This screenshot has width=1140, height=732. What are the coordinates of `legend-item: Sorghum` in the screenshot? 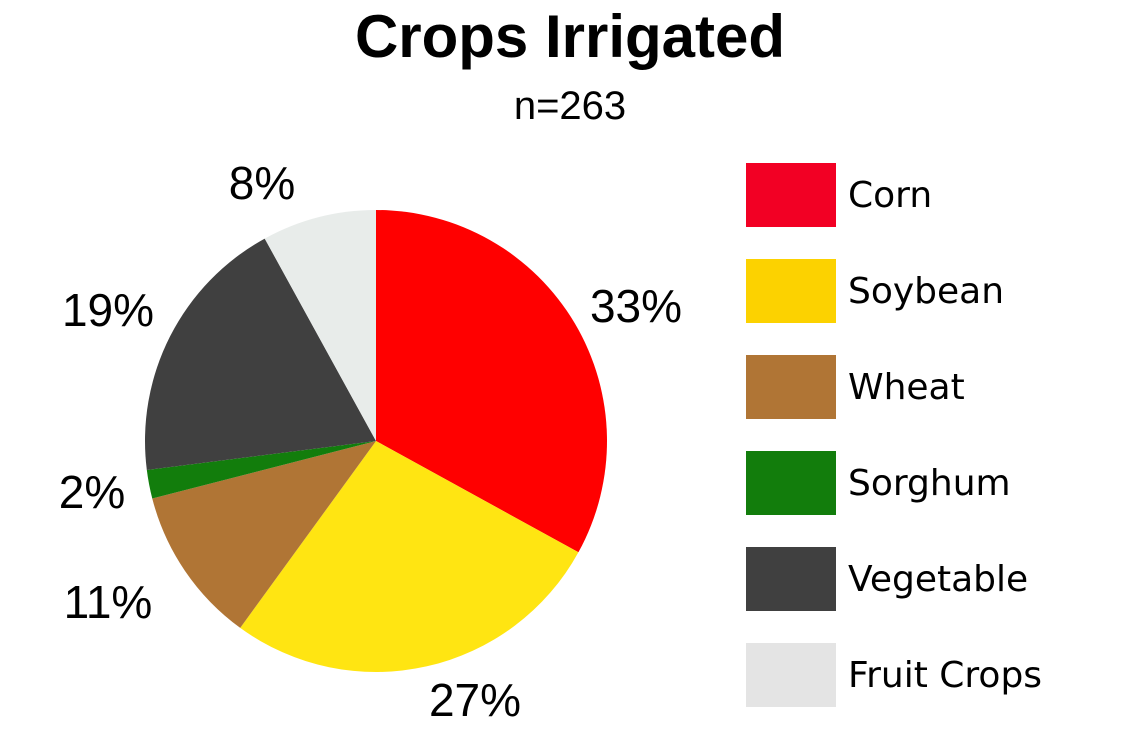 It's located at (878, 483).